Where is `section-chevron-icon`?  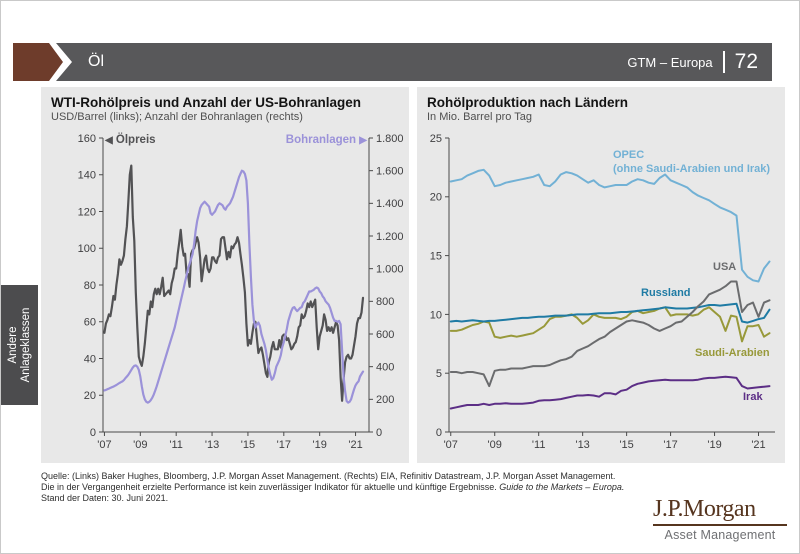 section-chevron-icon is located at coordinates (38, 62).